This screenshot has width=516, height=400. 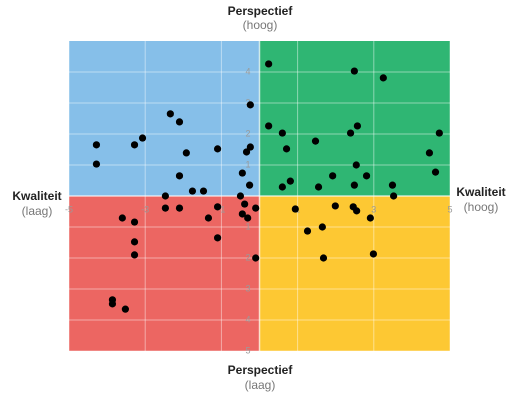 What do you see at coordinates (36, 196) in the screenshot?
I see `left-label: Kwaliteit` at bounding box center [36, 196].